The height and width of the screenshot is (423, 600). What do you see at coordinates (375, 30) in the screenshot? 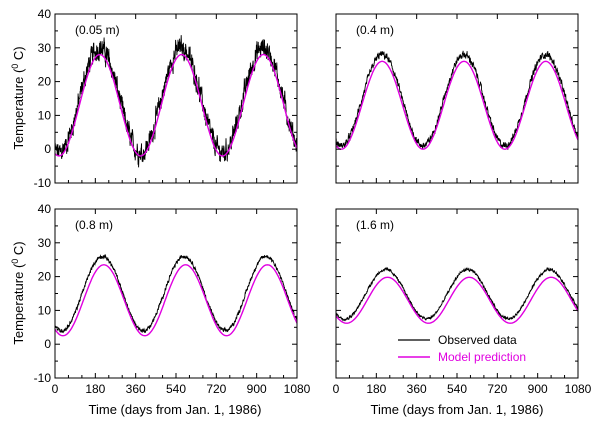
I see `panel-label: (0.4 m)` at bounding box center [375, 30].